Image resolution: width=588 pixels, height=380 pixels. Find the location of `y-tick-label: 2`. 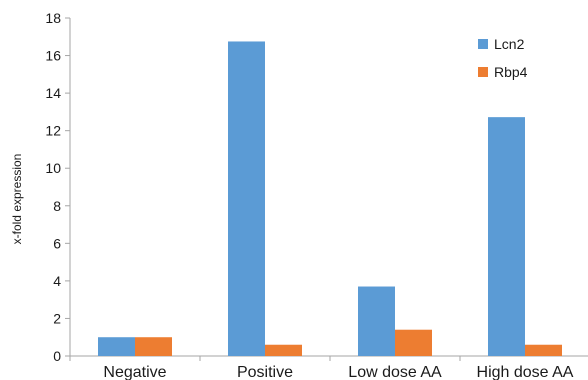

y-tick-label: 2 is located at coordinates (57, 318).